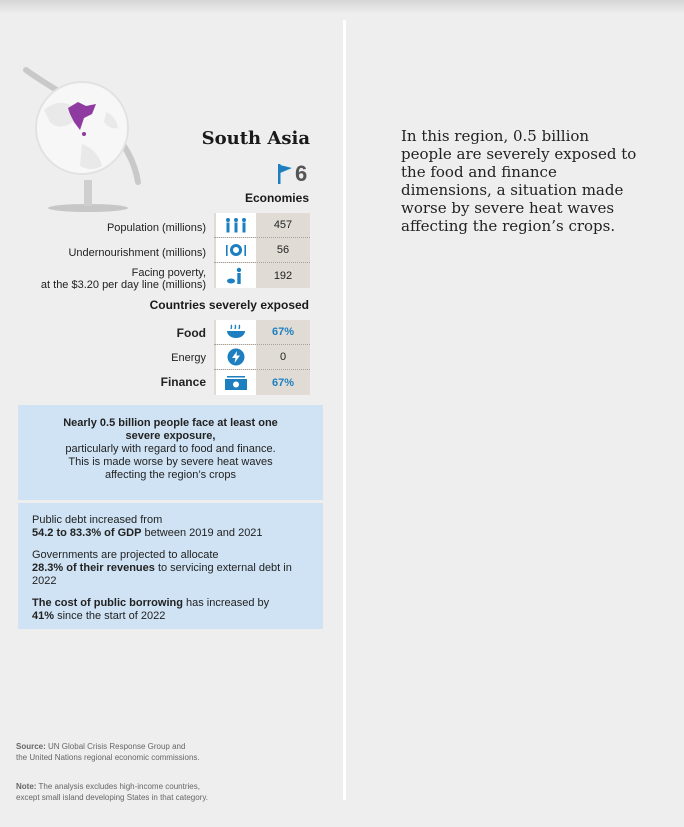 This screenshot has width=684, height=827. Describe the element at coordinates (262, 225) in the screenshot. I see `stat-row-population: 457` at that location.